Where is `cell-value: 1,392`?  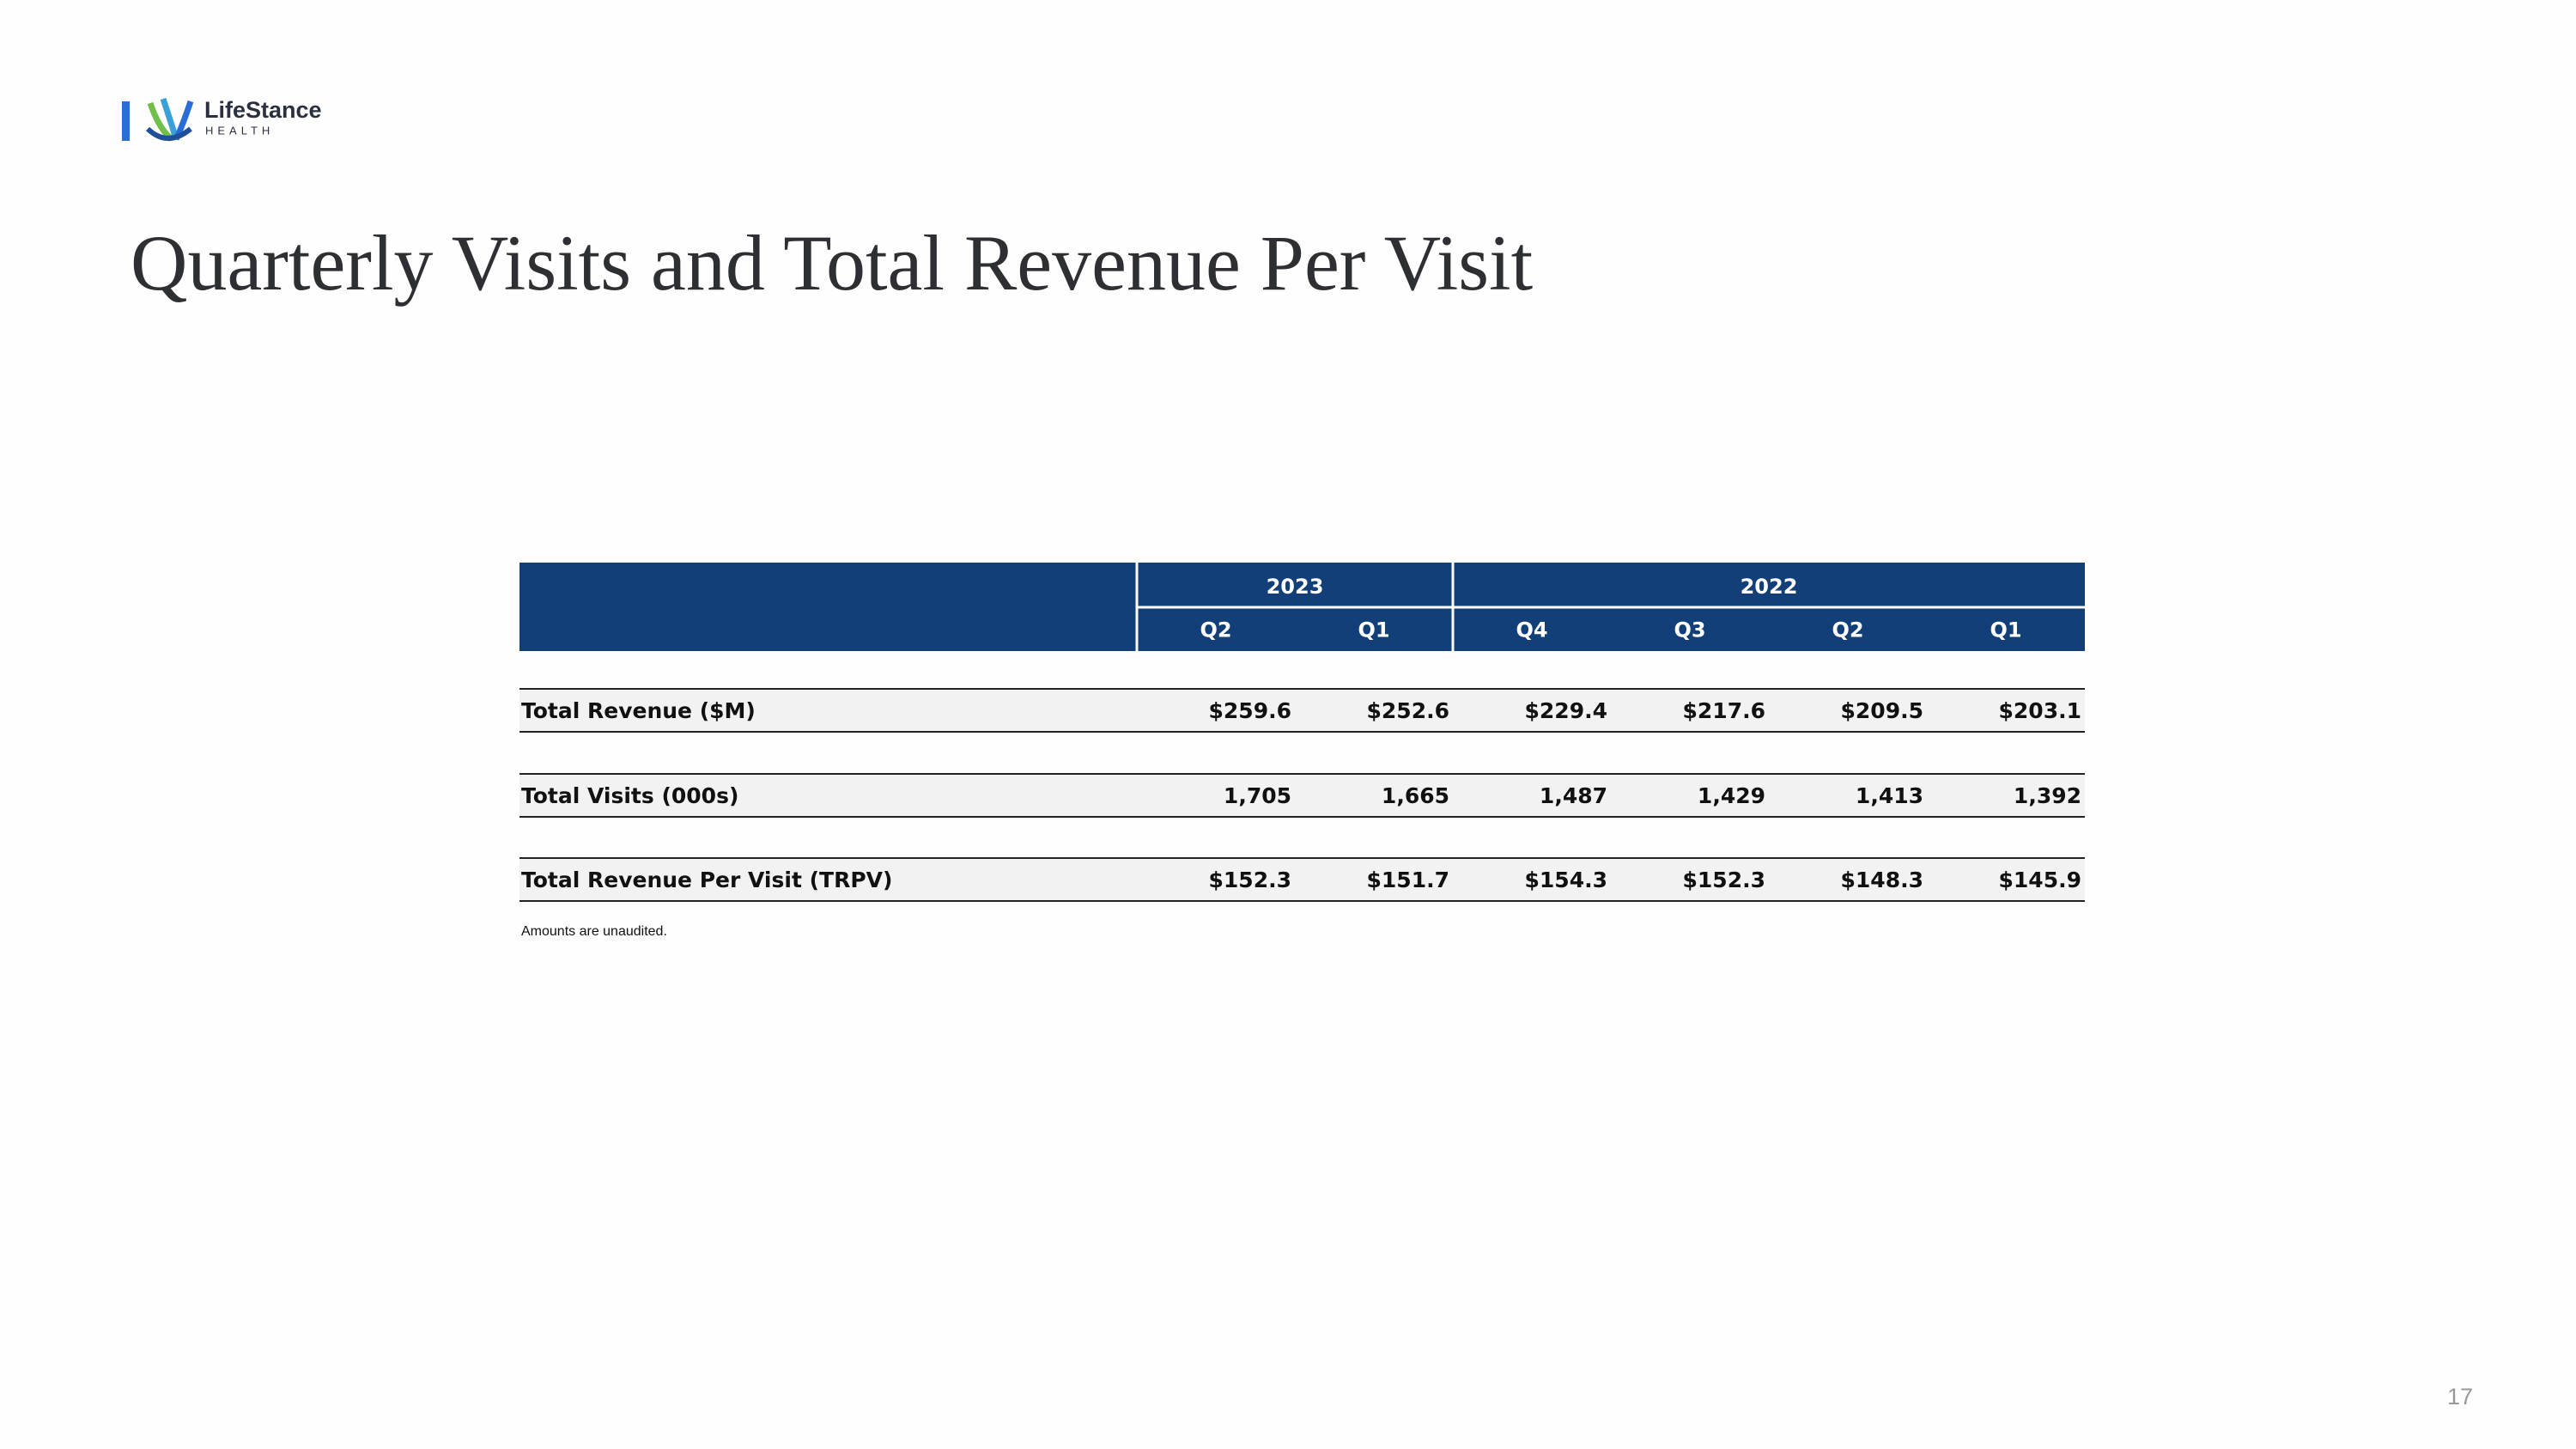
cell-value: 1,392 is located at coordinates (2048, 795).